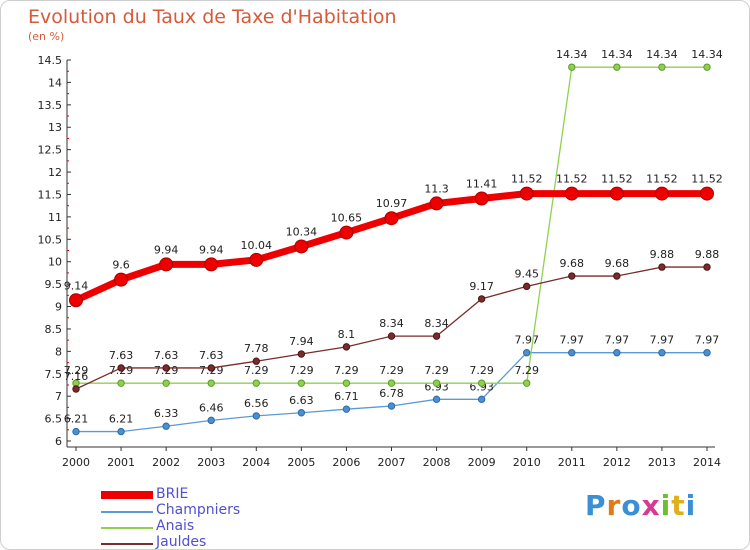 This screenshot has width=750, height=550. What do you see at coordinates (346, 462) in the screenshot?
I see `x-tick-label: 2006` at bounding box center [346, 462].